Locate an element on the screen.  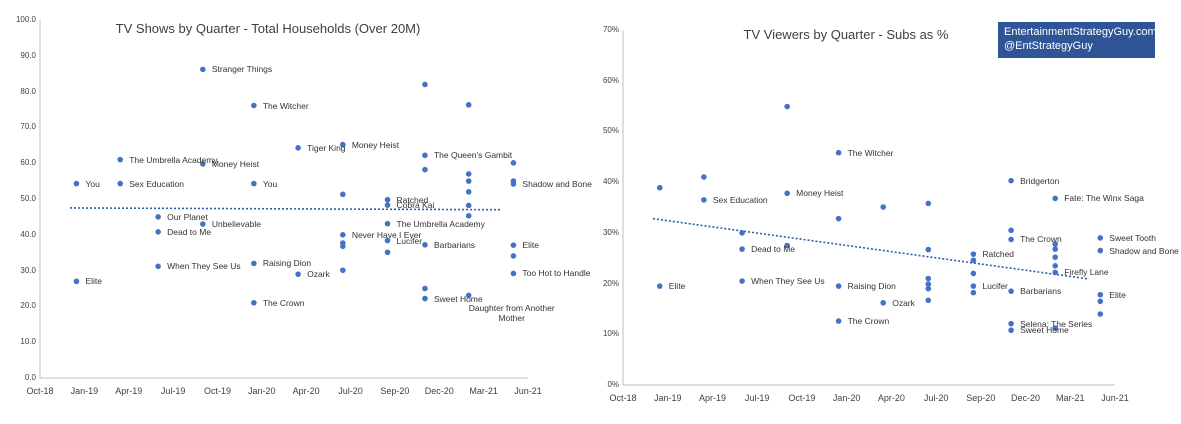
data-label: Bridgerton is located at coordinates (1040, 180).